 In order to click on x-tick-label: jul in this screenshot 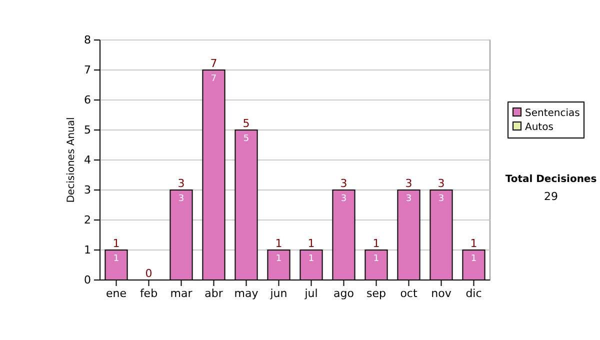, I will do `click(311, 293)`.